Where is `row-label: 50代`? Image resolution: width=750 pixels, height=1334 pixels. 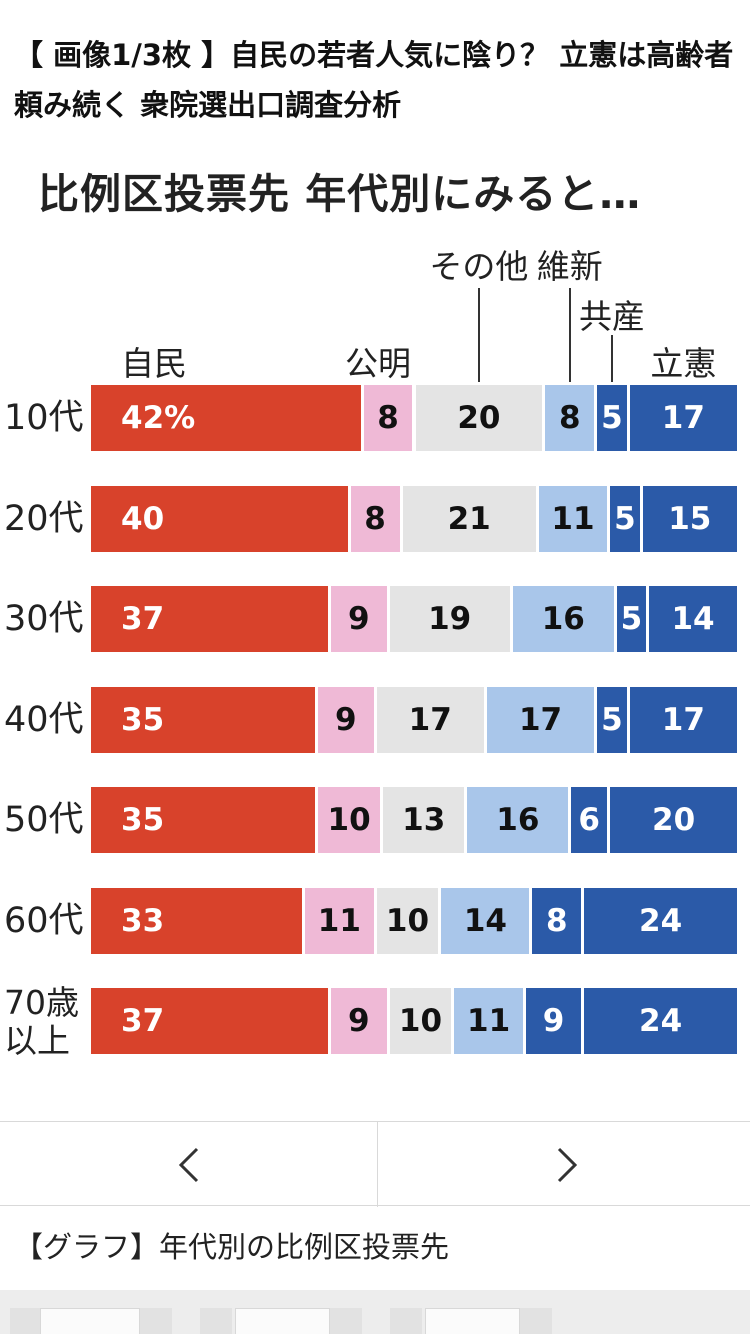 row-label: 50代 is located at coordinates (44, 820).